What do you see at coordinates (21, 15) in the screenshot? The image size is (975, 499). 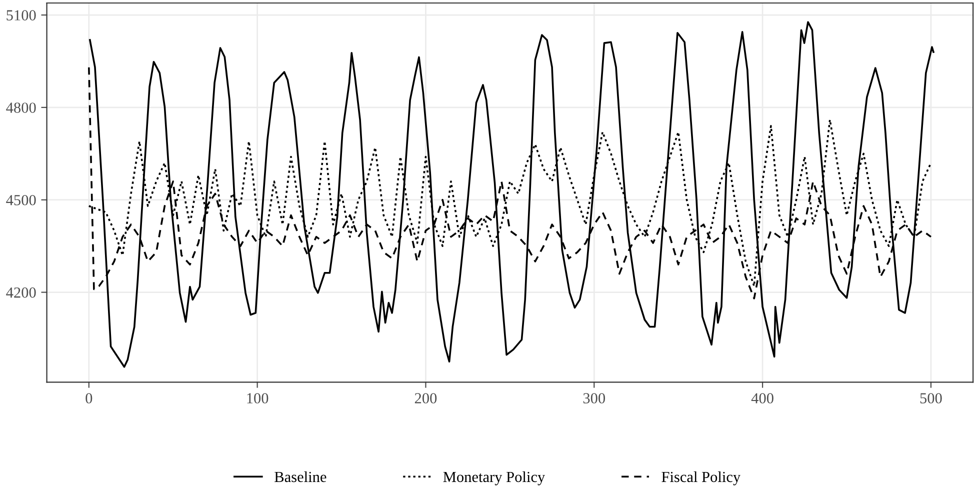 I see `y-tick-label: 5100` at bounding box center [21, 15].